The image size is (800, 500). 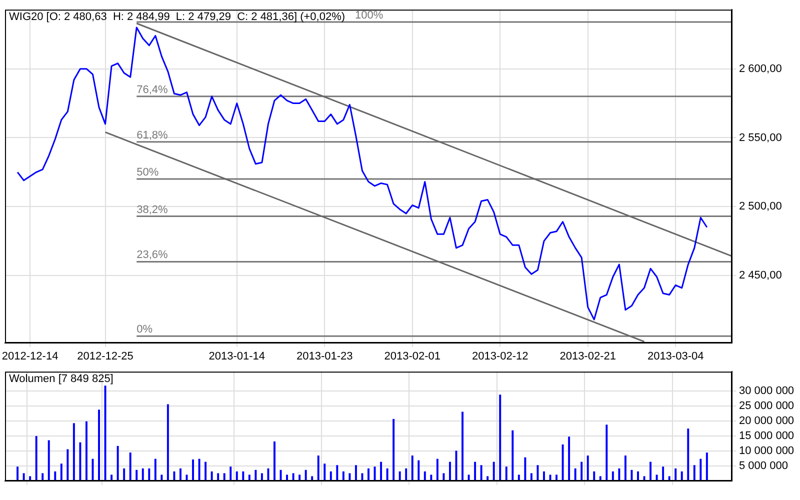 What do you see at coordinates (766, 436) in the screenshot?
I see `y-tick-label: 15 000 000` at bounding box center [766, 436].